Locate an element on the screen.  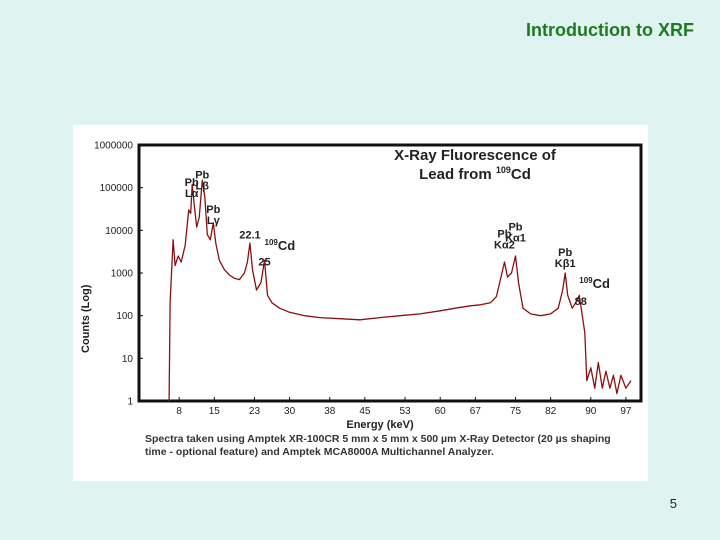
chart-title-line2-post: Cd is located at coordinates (521, 174).